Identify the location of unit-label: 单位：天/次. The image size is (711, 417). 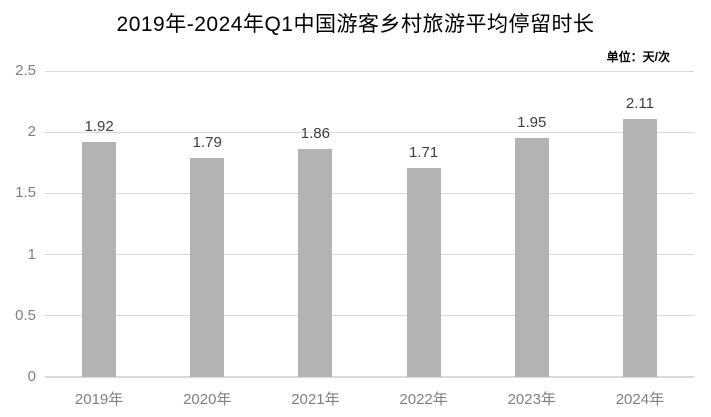
(638, 57).